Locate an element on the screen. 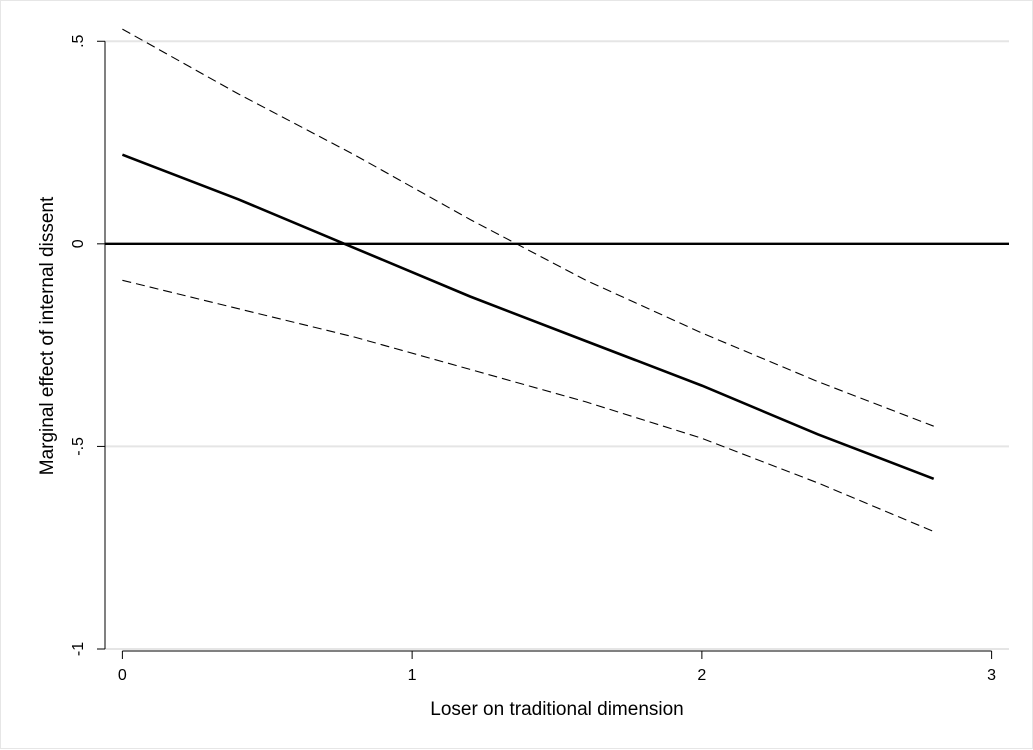 The image size is (1033, 750). y-tick-label: -1 is located at coordinates (78, 649).